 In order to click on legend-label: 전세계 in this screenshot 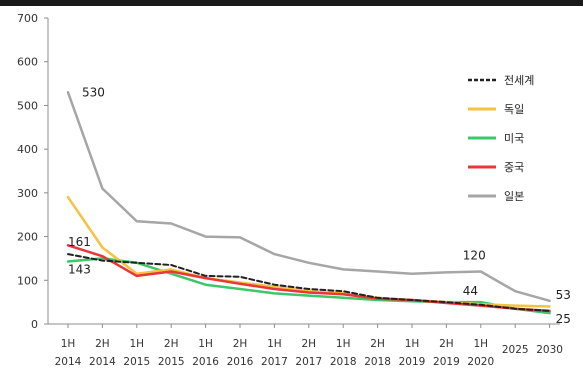, I will do `click(519, 80)`.